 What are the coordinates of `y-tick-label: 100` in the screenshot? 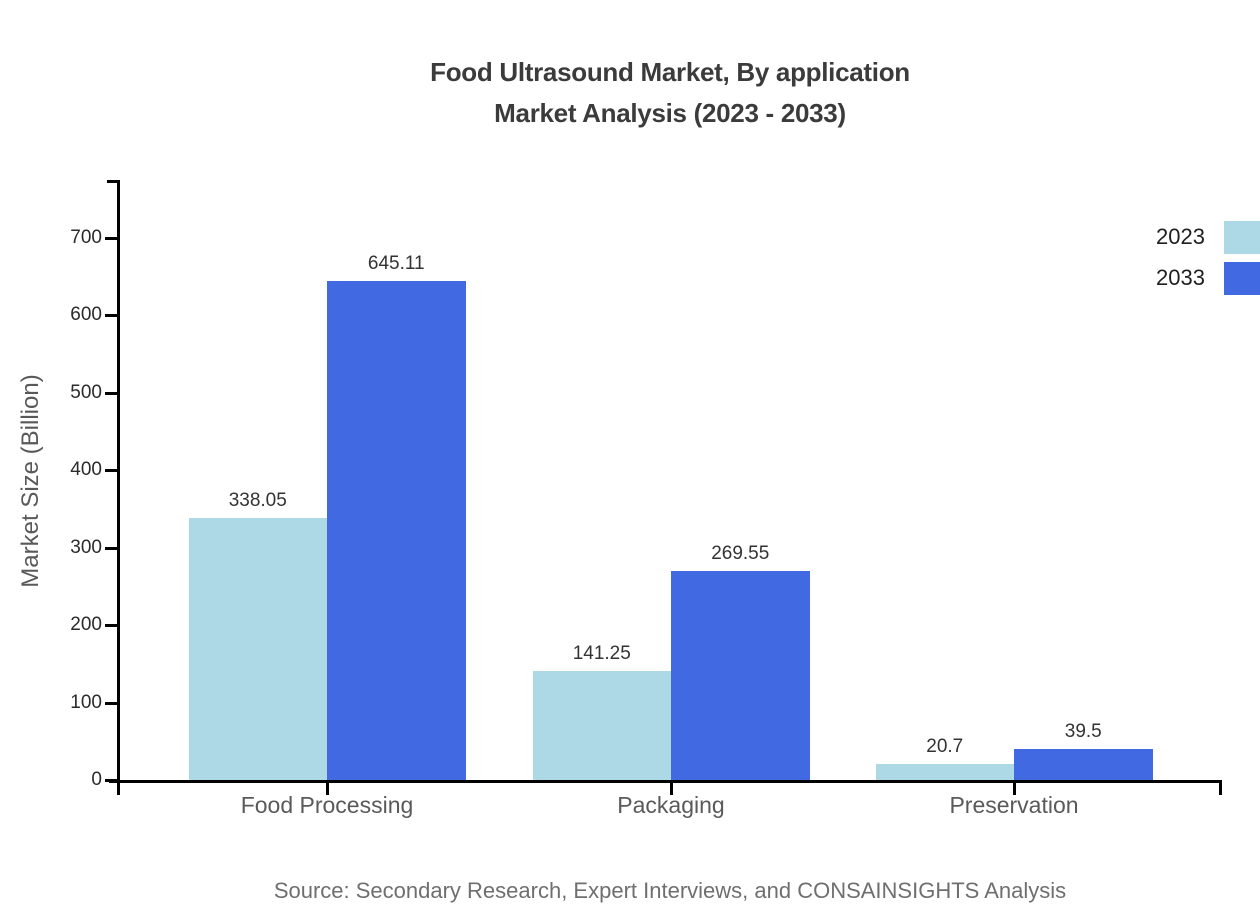 It's located at (86, 702).